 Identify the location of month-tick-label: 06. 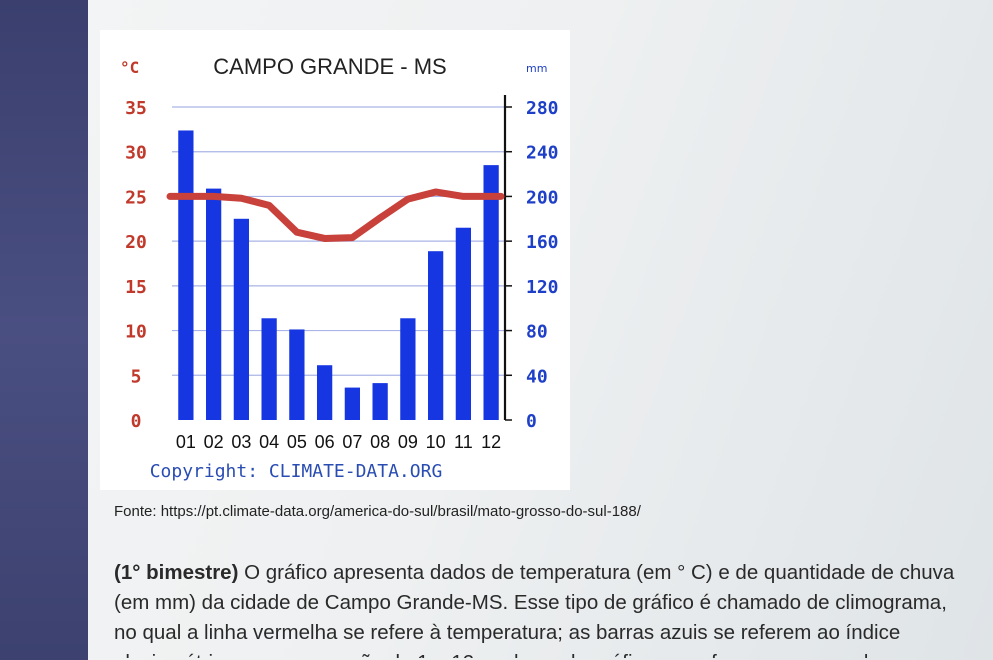
(325, 442).